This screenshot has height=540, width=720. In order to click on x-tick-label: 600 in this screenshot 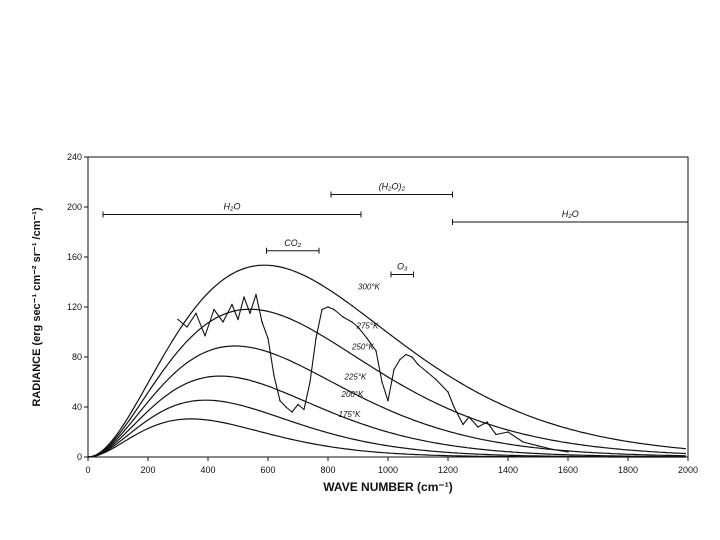, I will do `click(267, 470)`.